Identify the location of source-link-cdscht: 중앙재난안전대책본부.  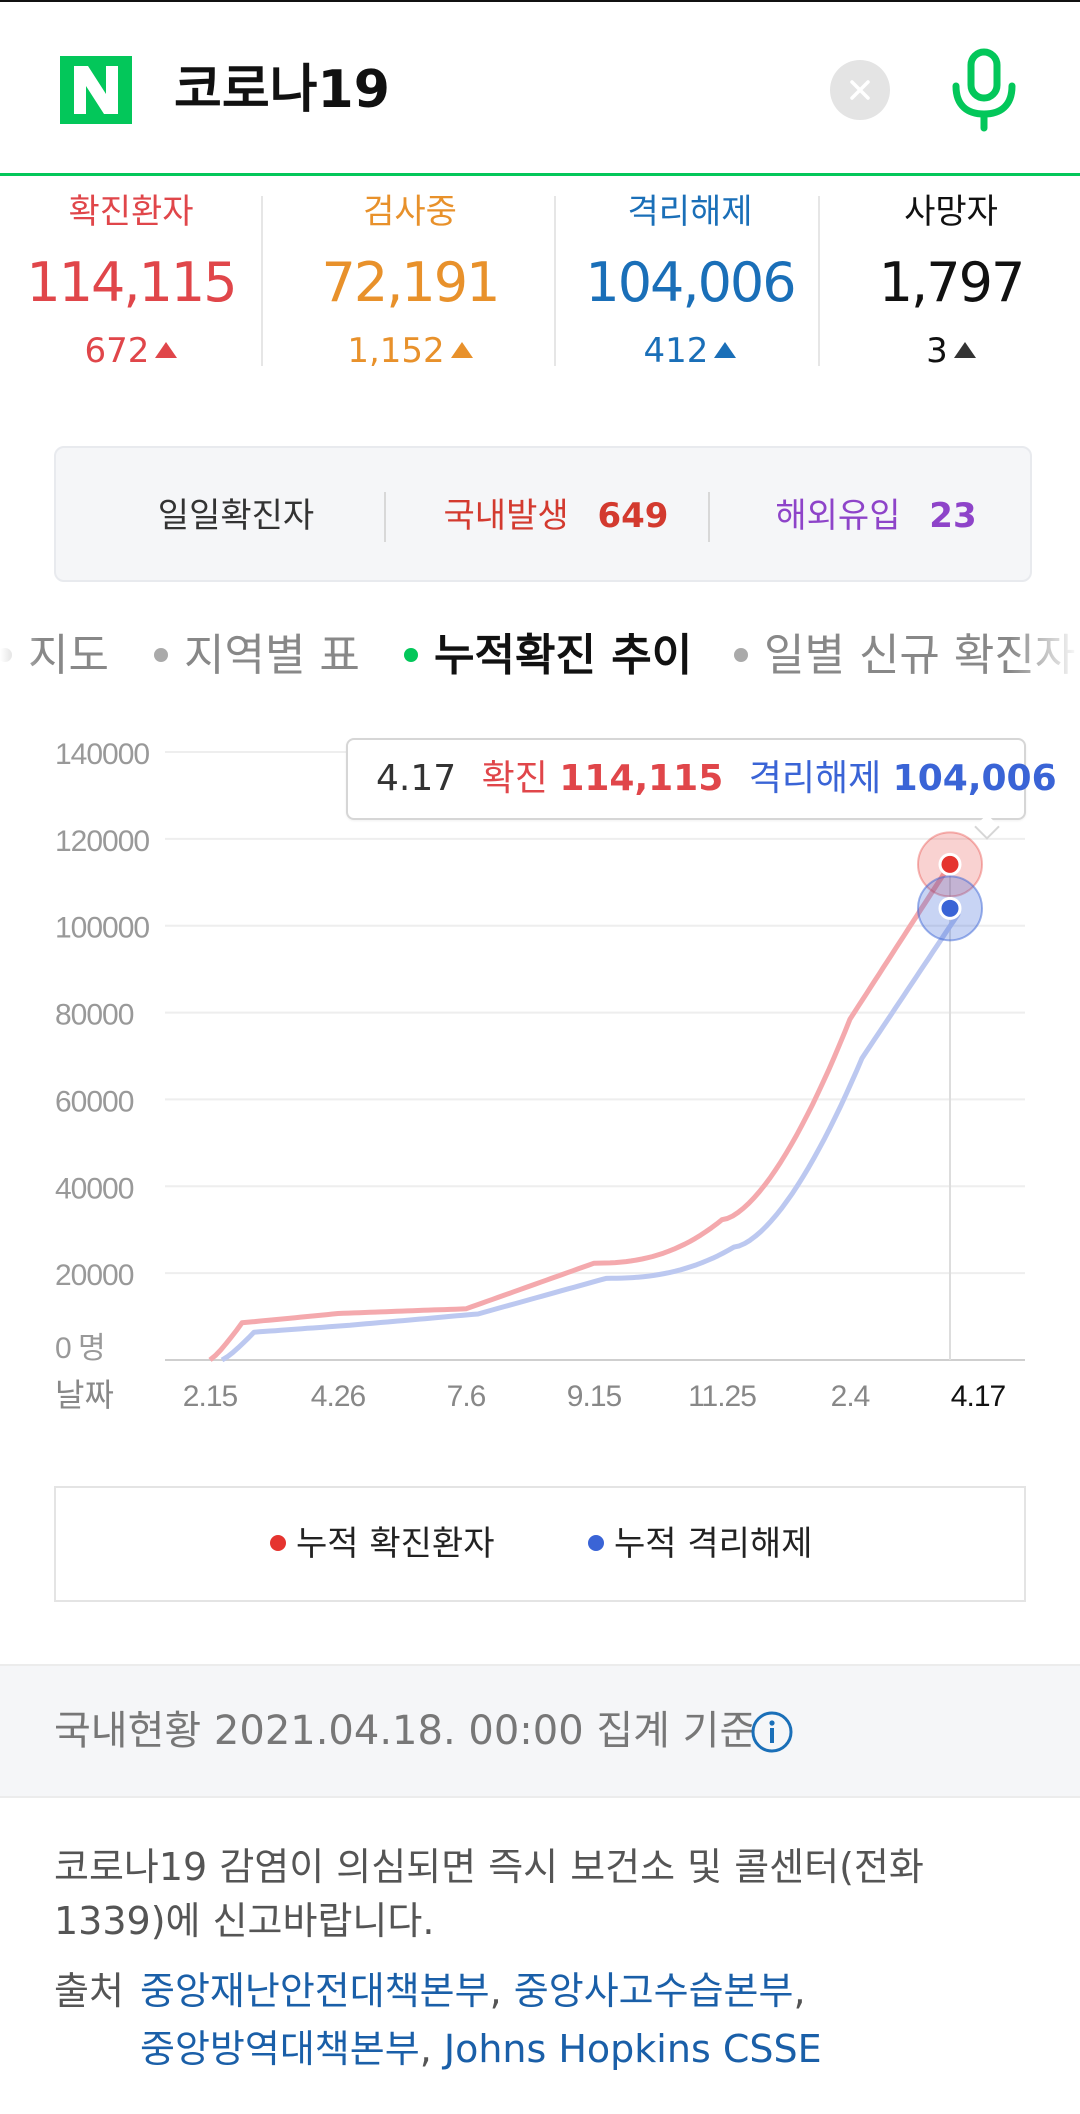
(315, 1991).